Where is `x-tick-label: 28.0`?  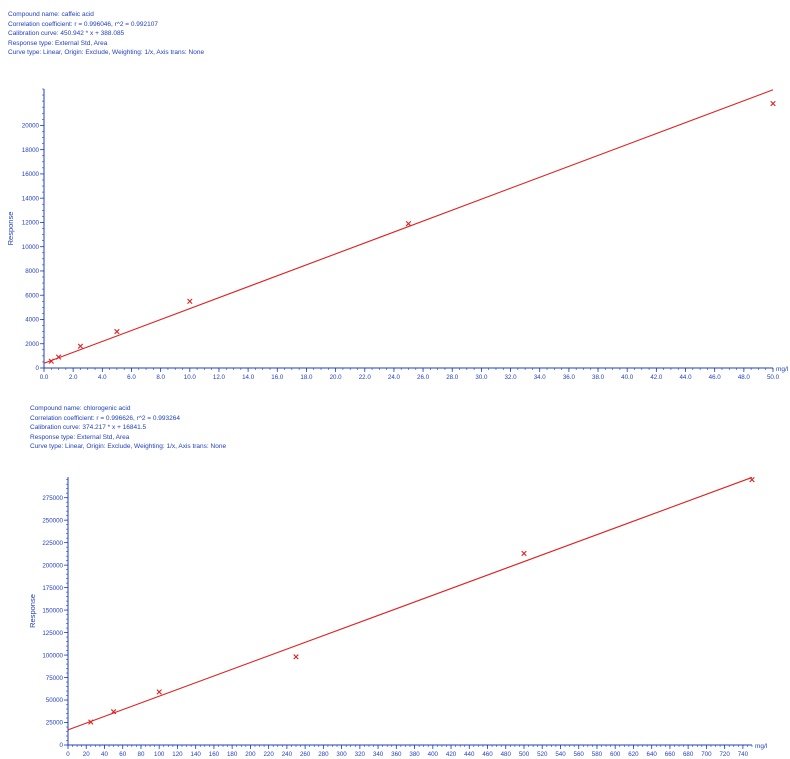 x-tick-label: 28.0 is located at coordinates (452, 377).